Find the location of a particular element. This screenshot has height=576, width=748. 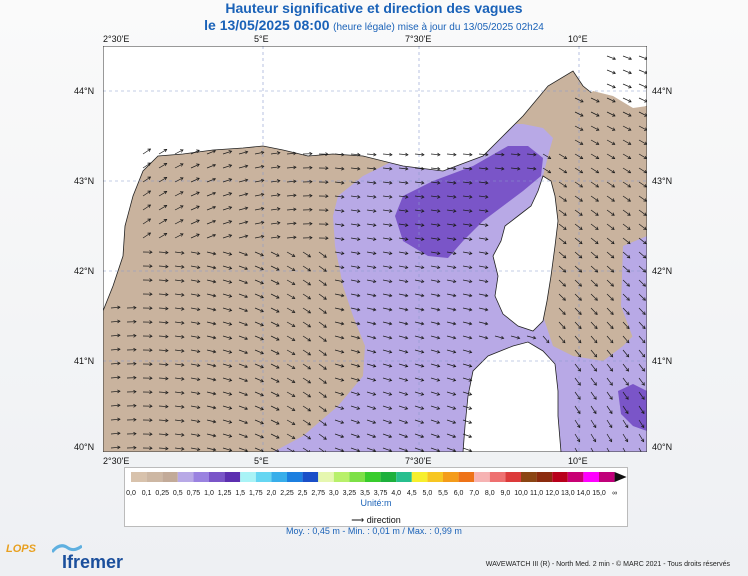

lon-label-bottom-1: 2°30'E is located at coordinates (116, 461).